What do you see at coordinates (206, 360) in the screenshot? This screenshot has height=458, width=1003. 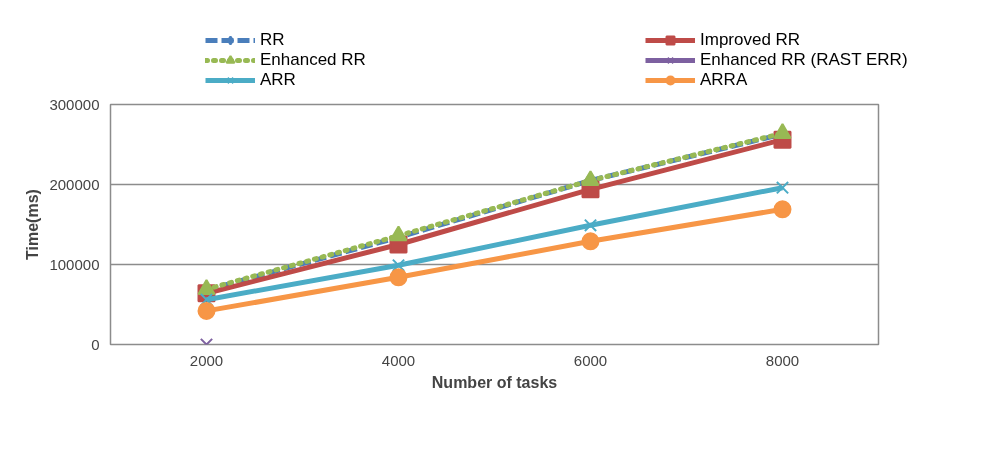 I see `x-tick-label: 2000` at bounding box center [206, 360].